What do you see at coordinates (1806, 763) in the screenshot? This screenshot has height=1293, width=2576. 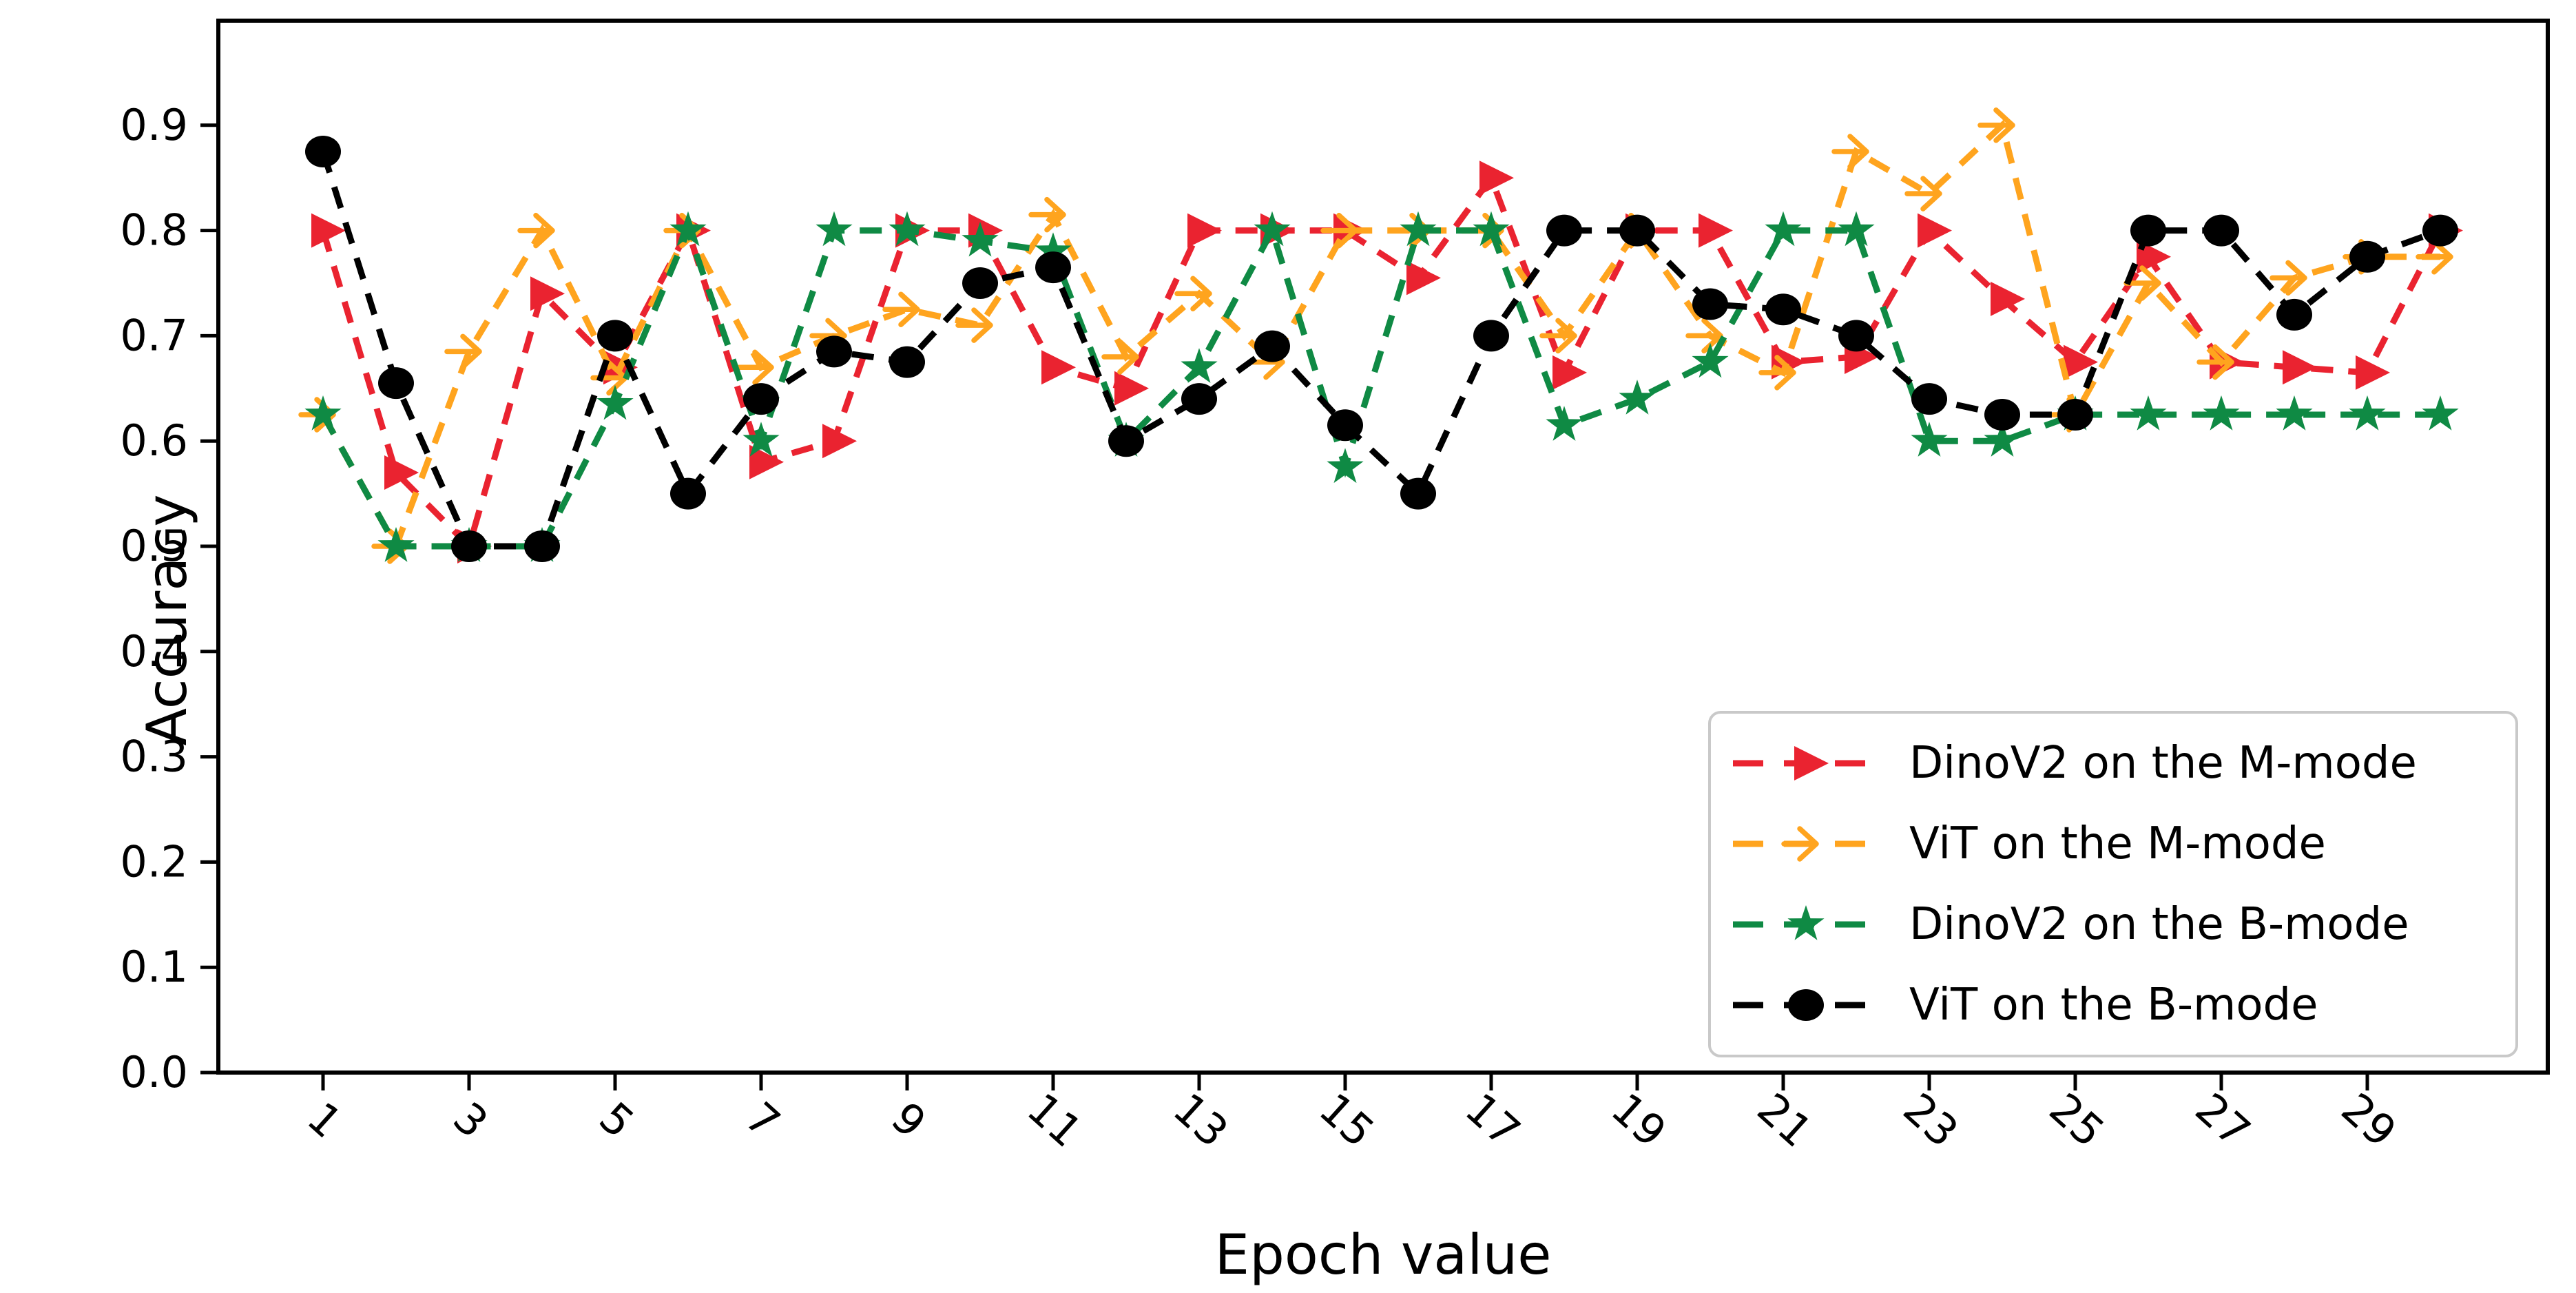 I see `legend-sample-triangle-right-icon` at bounding box center [1806, 763].